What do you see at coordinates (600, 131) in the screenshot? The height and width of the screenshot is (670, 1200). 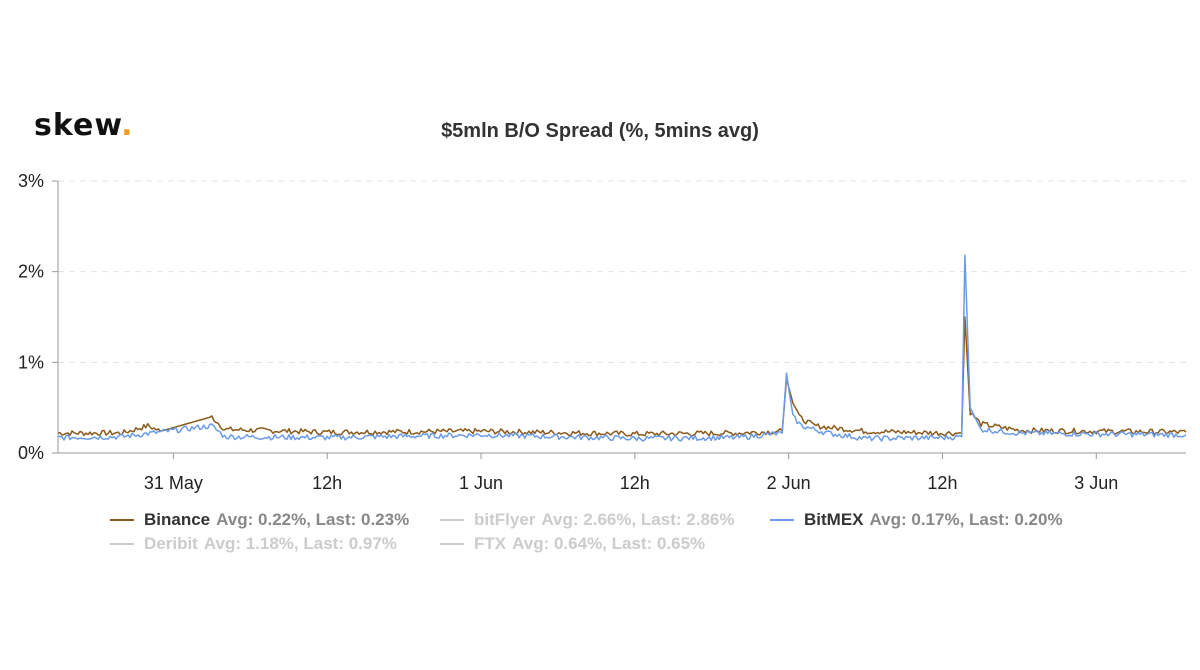 I see `chart-title: $5mln B/O Spread (%, 5mins avg)` at bounding box center [600, 131].